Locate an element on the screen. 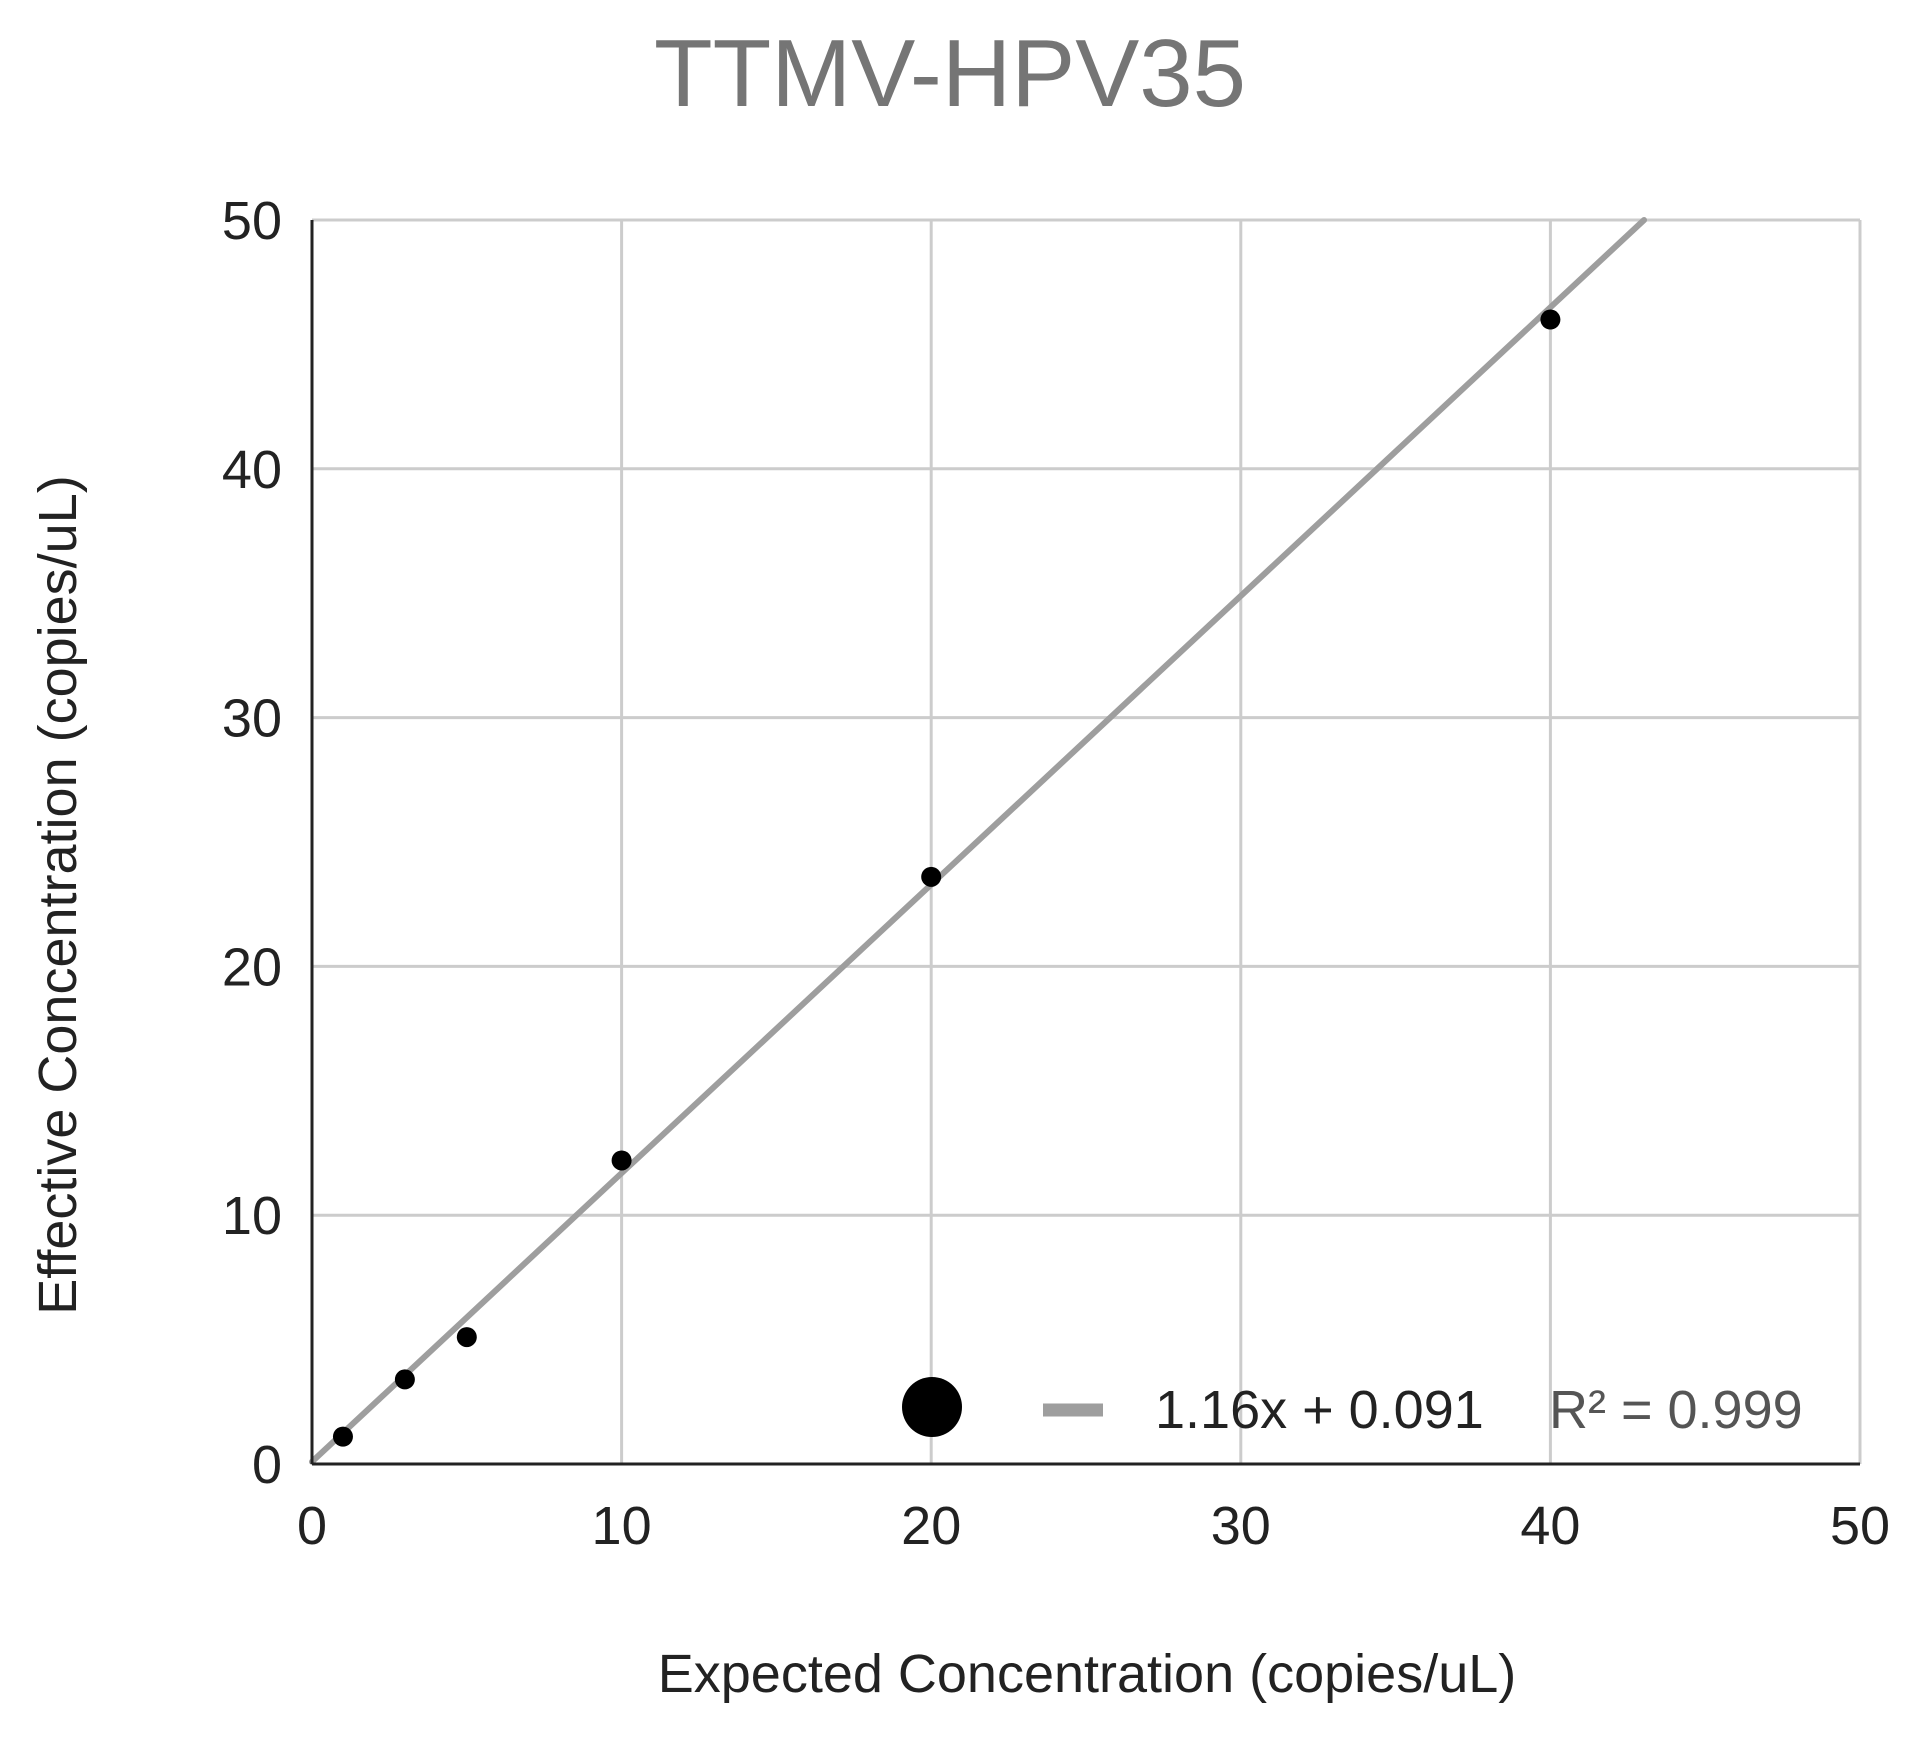 The height and width of the screenshot is (1737, 1908). y-tick-label: 0 is located at coordinates (267, 1465).